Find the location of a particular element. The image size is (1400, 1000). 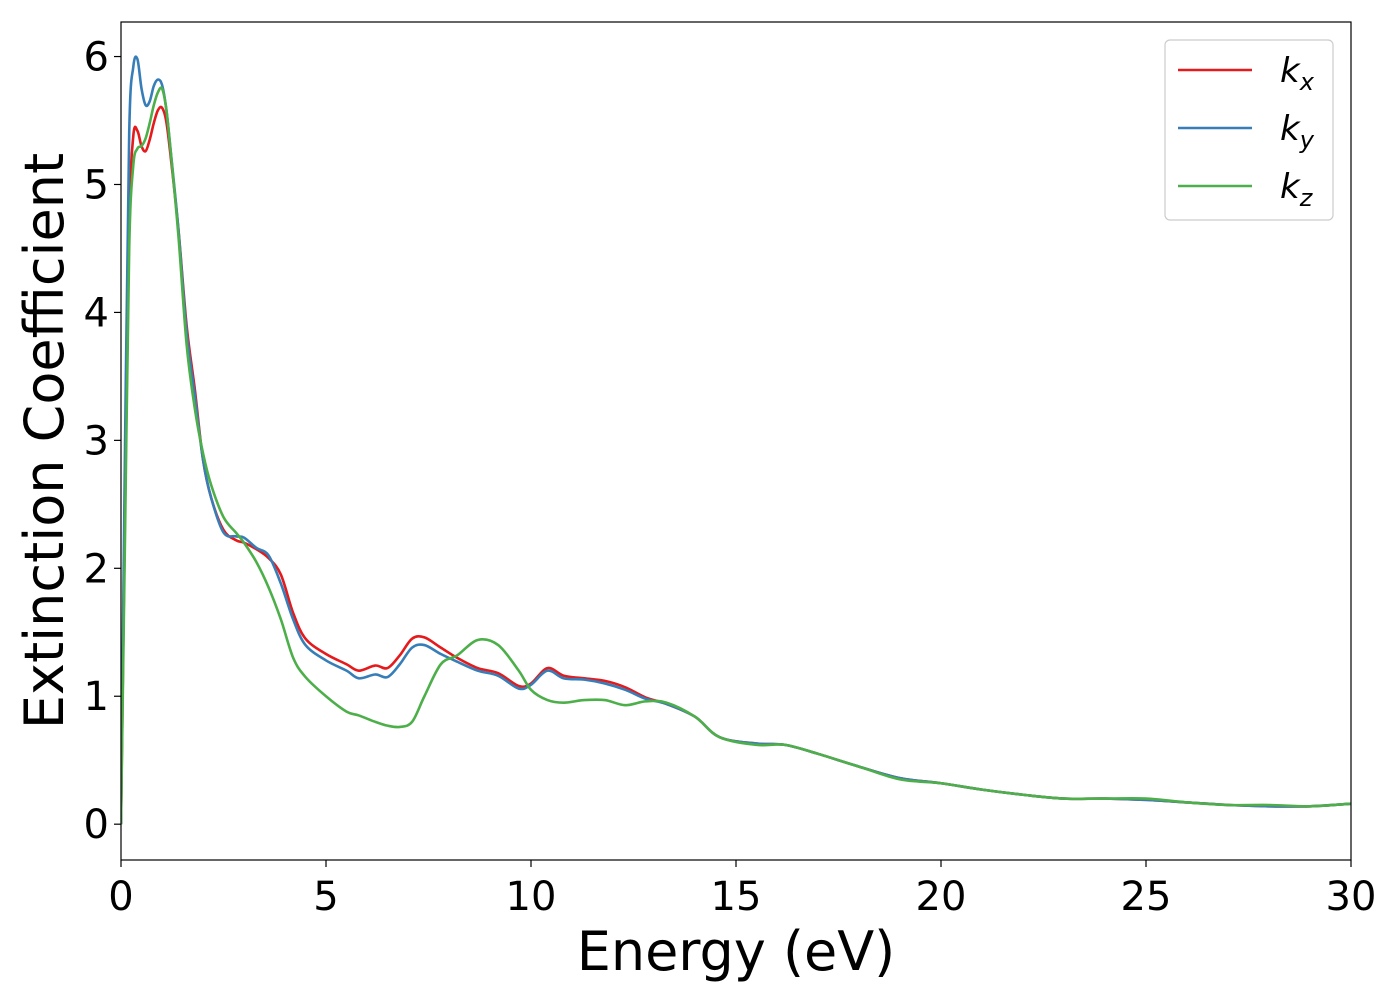

y-axis: 0 1 2 3 4 5 6 is located at coordinates (102, 441).